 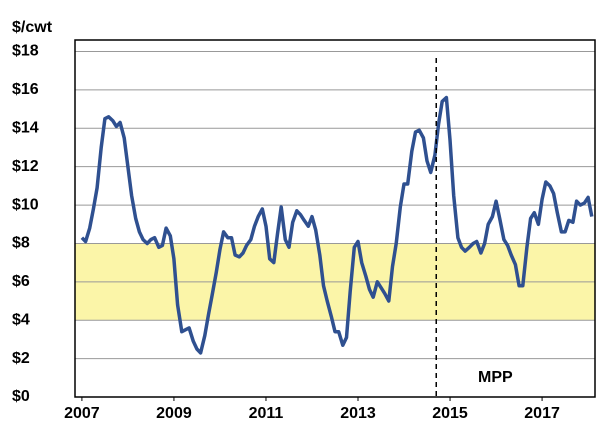 I want to click on y-tick-label: $18, so click(x=25, y=51).